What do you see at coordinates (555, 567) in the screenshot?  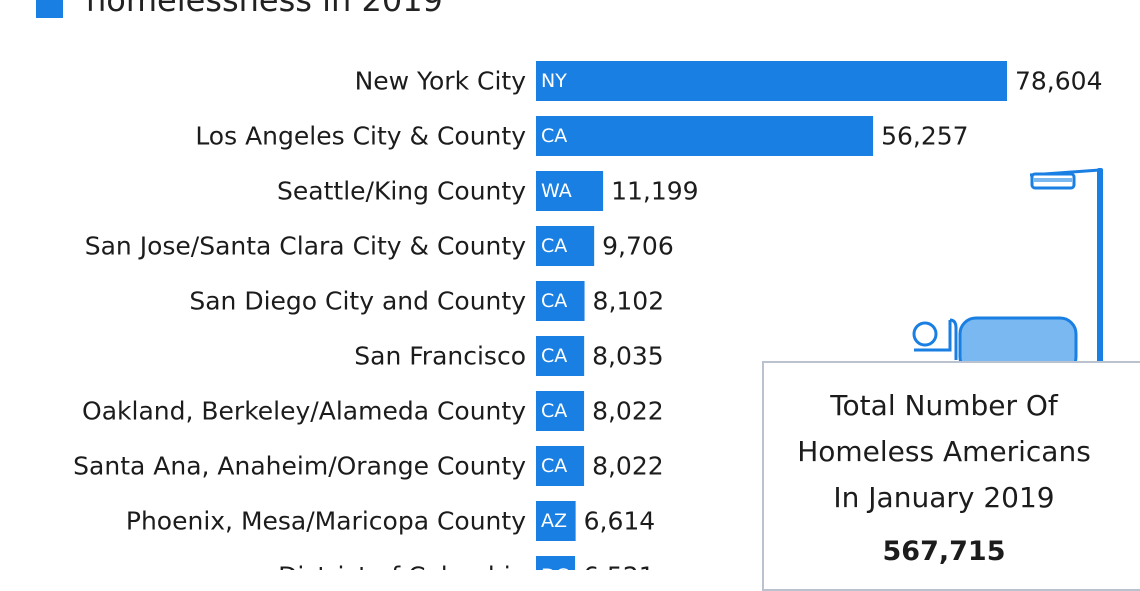 I see `state-label: DC` at bounding box center [555, 567].